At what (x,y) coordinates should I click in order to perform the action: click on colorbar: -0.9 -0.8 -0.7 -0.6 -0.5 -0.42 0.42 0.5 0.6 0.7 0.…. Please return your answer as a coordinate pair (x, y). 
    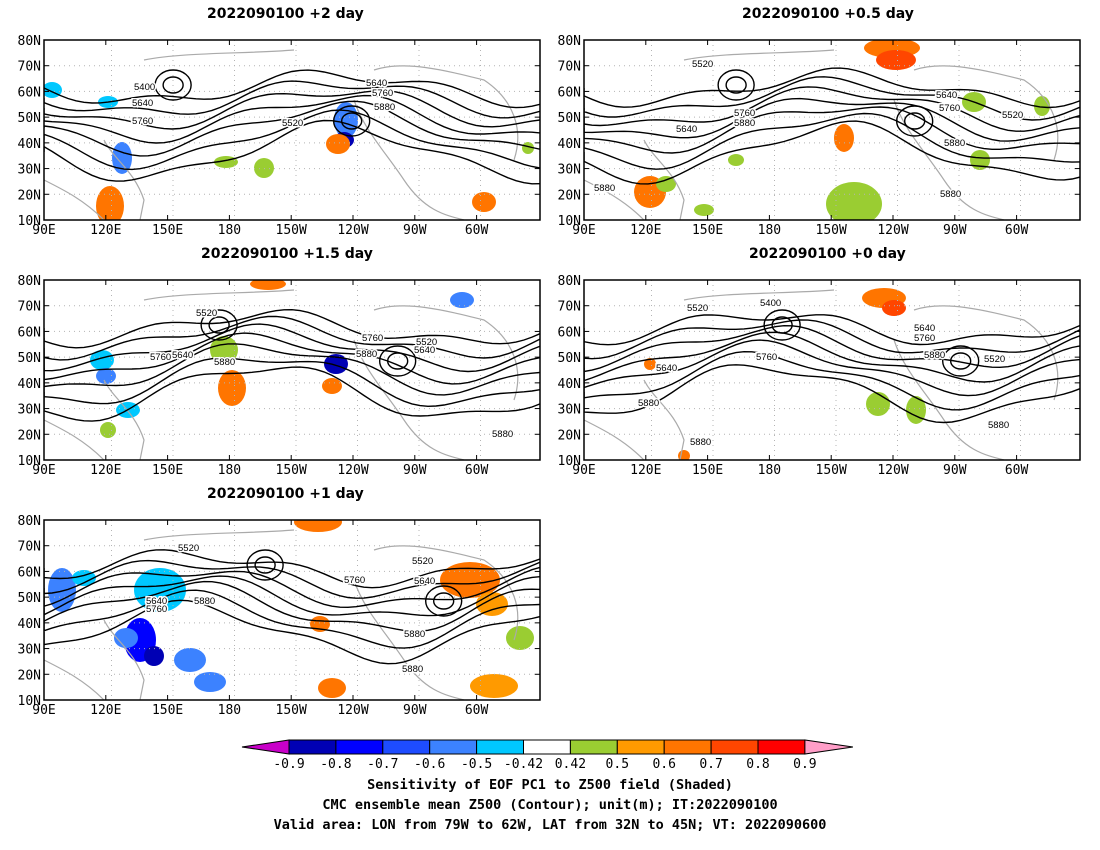
    Looking at the image, I should click on (547, 755).